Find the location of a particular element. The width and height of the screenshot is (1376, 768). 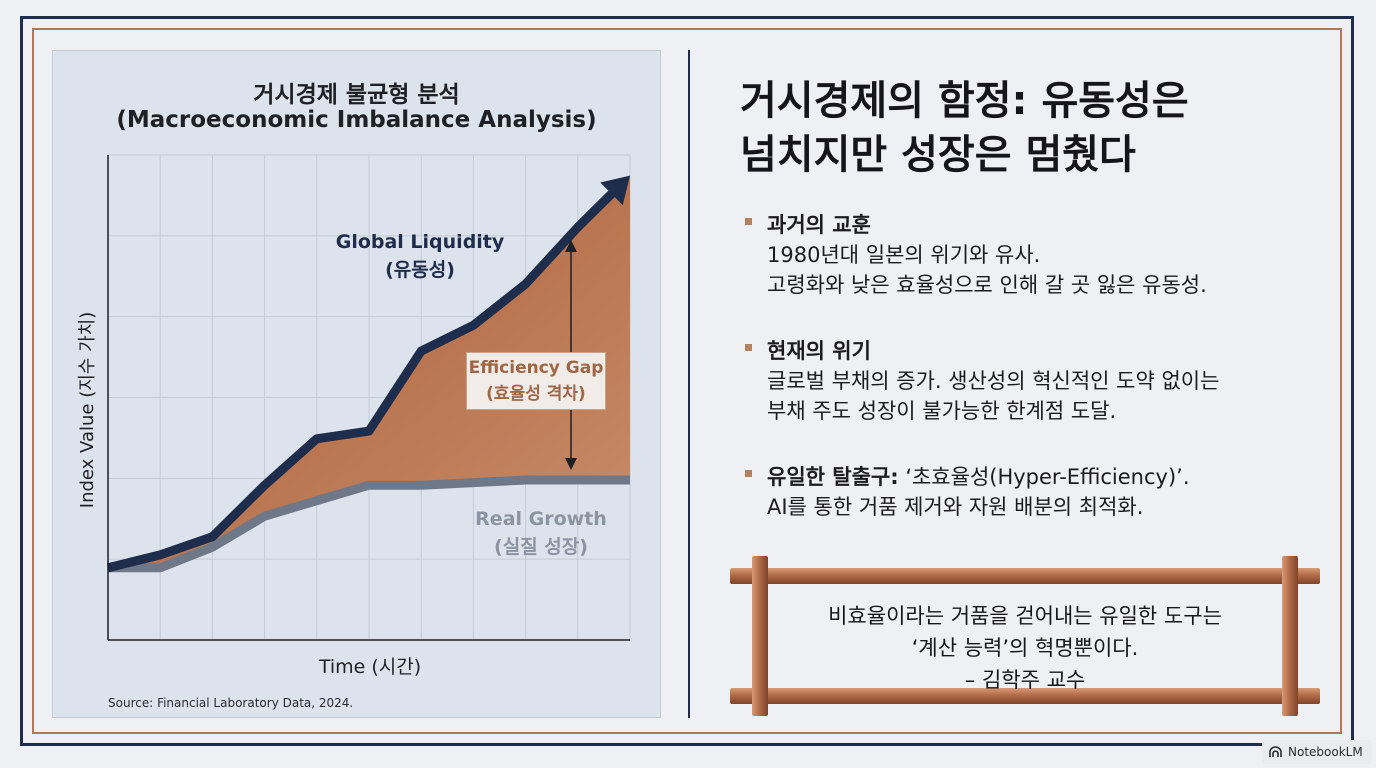

bullet-line: AI를 통한 거품 제거와 자원 배분의 최적화. is located at coordinates (955, 507).